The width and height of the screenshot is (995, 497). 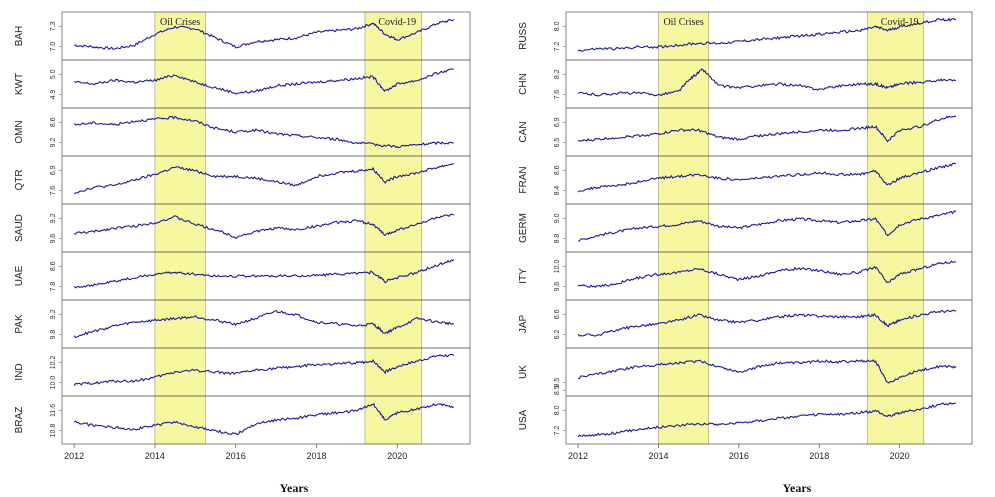 What do you see at coordinates (263, 81) in the screenshot?
I see `series-line-kwt` at bounding box center [263, 81].